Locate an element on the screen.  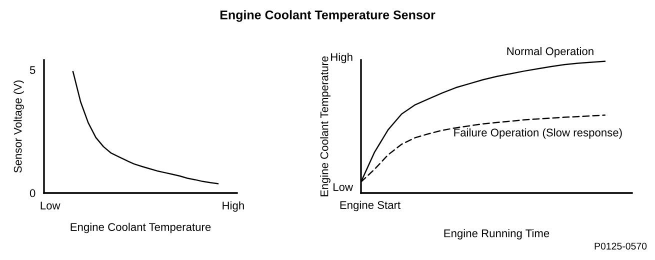
y-axis-title: Engine Coolant Temperature is located at coordinates (325, 126).